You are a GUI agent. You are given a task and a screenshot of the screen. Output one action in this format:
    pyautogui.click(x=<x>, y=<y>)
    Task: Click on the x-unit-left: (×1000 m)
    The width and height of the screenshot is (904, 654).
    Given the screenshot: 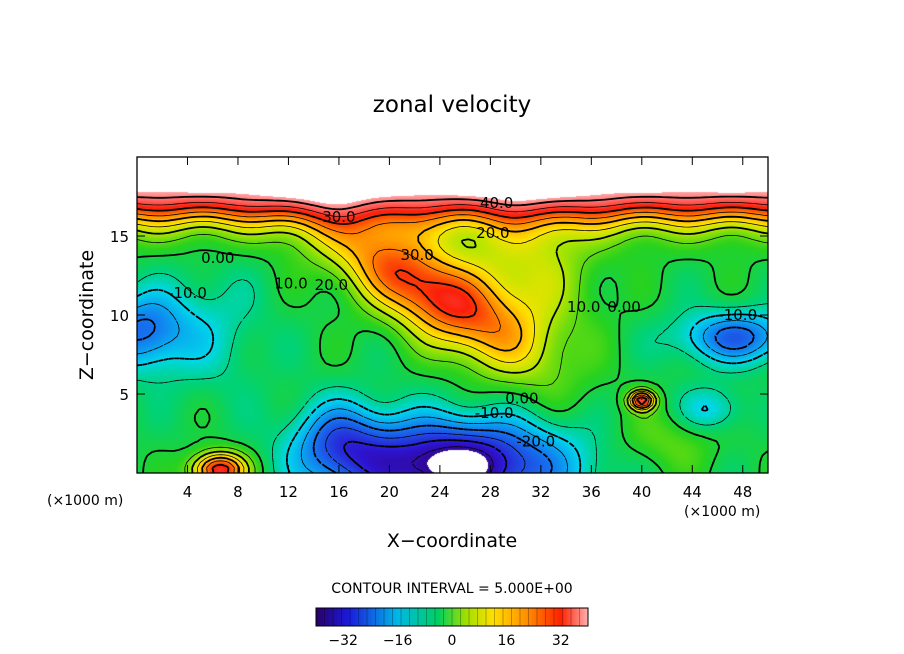 What is the action you would take?
    pyautogui.click(x=85, y=501)
    